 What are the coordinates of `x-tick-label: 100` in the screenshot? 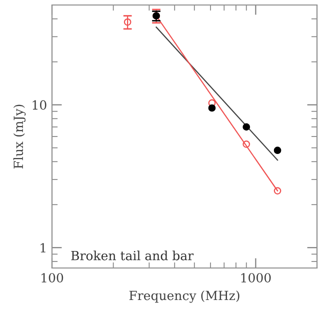 It's located at (53, 278).